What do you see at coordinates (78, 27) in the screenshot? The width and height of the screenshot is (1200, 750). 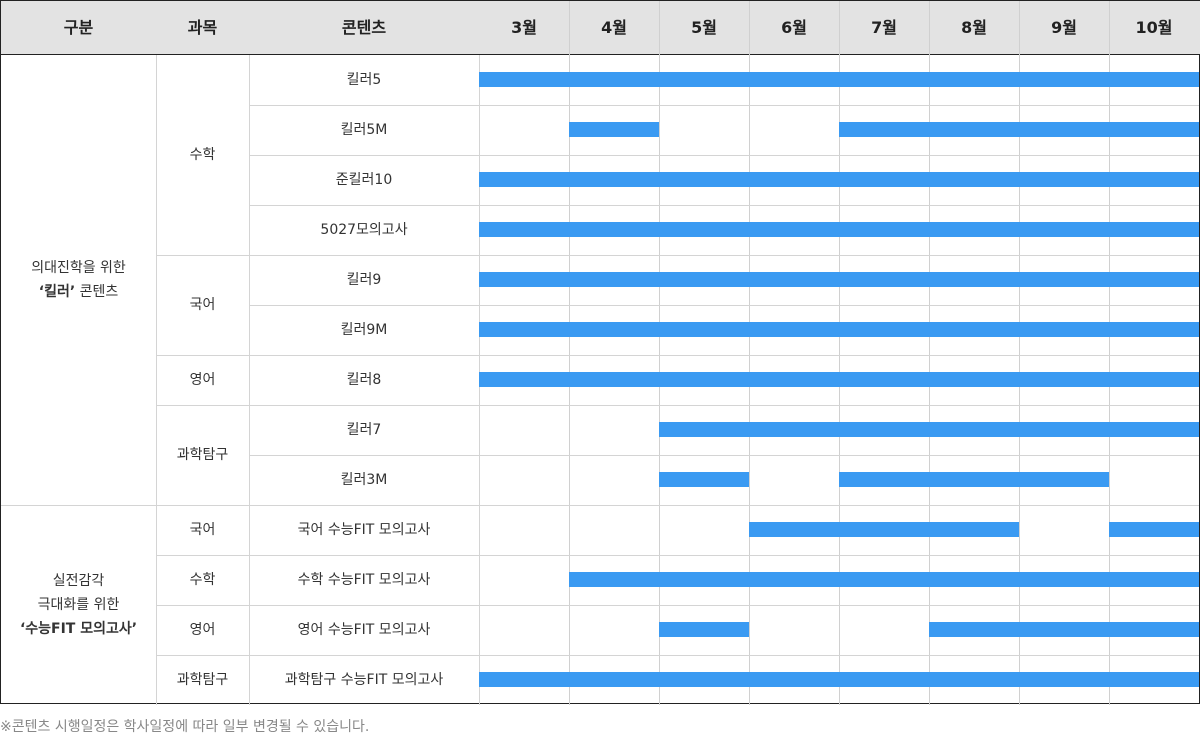 I see `header-category: 구분` at bounding box center [78, 27].